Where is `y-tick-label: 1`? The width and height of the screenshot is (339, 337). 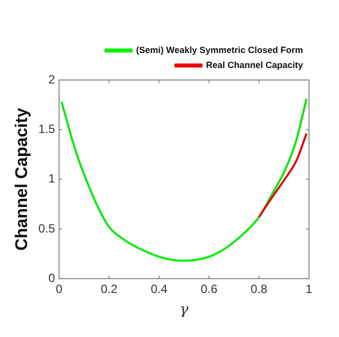 y-tick-label: 1 is located at coordinates (52, 179).